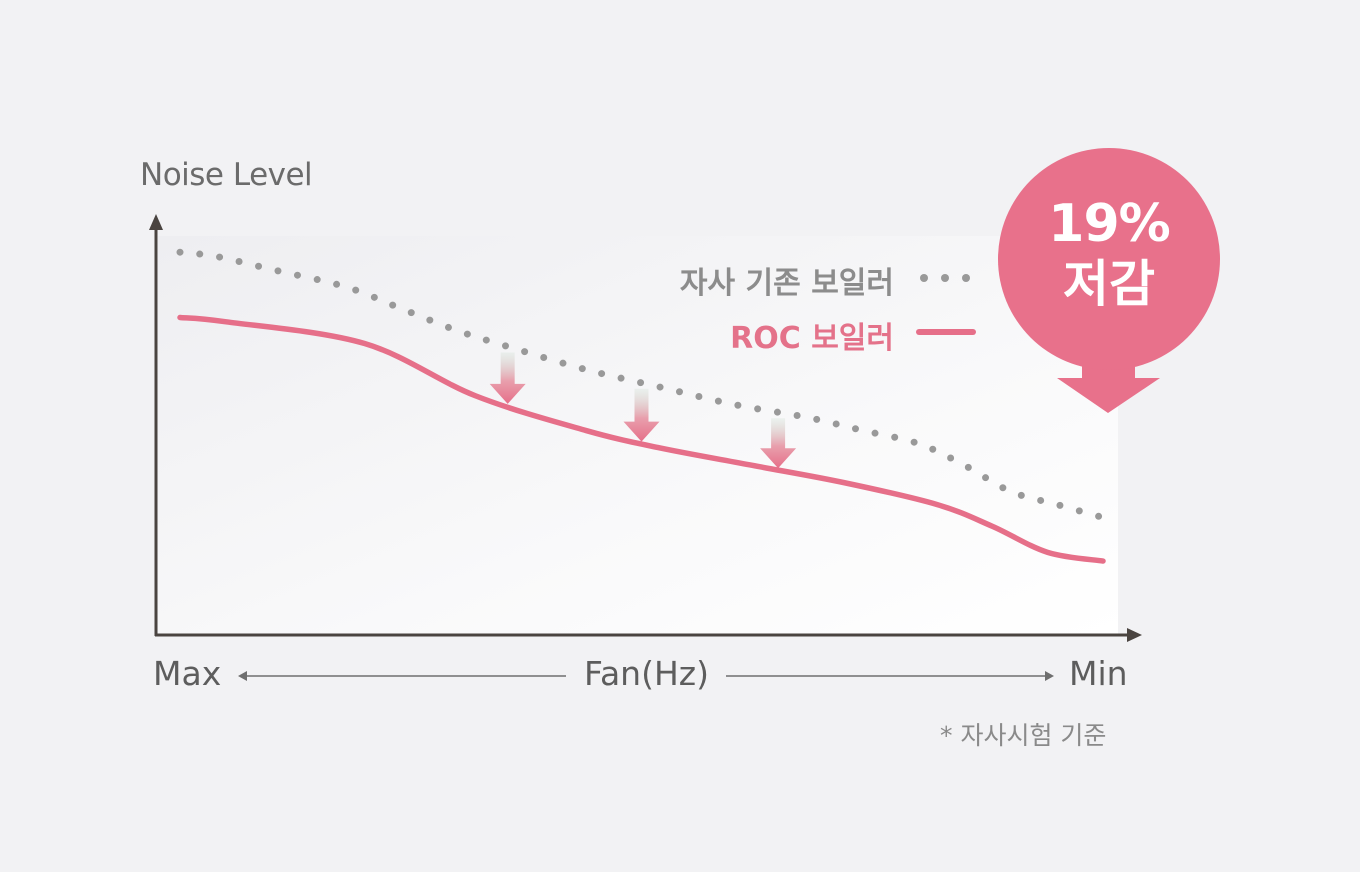 This screenshot has width=1360, height=872. What do you see at coordinates (242, 676) in the screenshot?
I see `x-direction-left-arrow-icon` at bounding box center [242, 676].